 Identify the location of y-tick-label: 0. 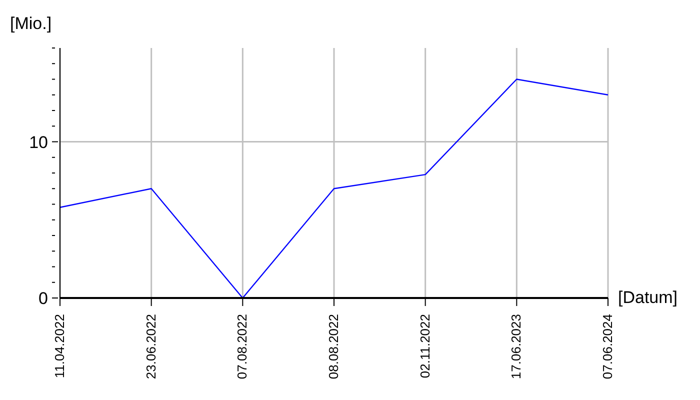
(43, 298).